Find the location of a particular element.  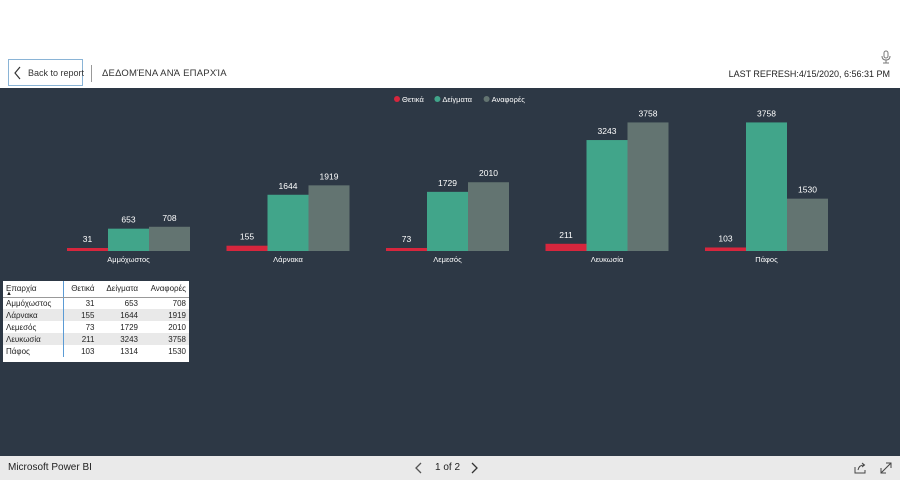

data-label: 1919 is located at coordinates (329, 176).